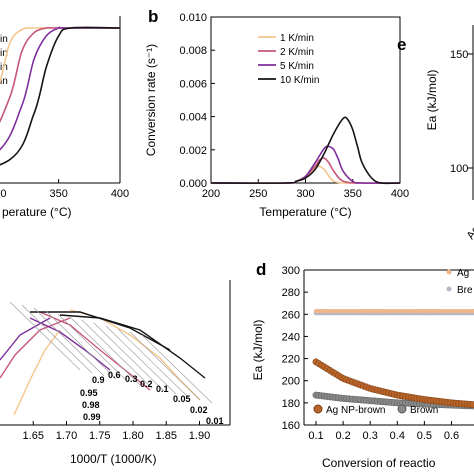  Describe the element at coordinates (132, 436) in the screenshot. I see `panel-c-x-tick-label: 1.80` at that location.